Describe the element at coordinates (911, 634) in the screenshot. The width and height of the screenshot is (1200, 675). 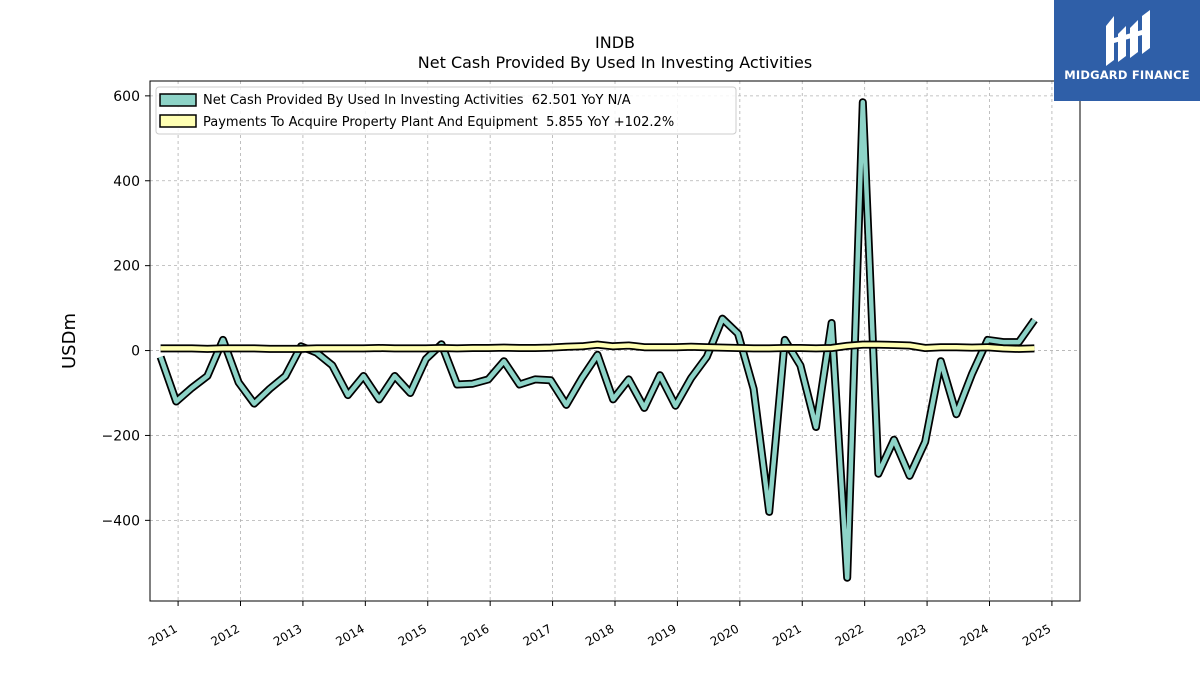
I see `x-tick-label: 2023` at that location.